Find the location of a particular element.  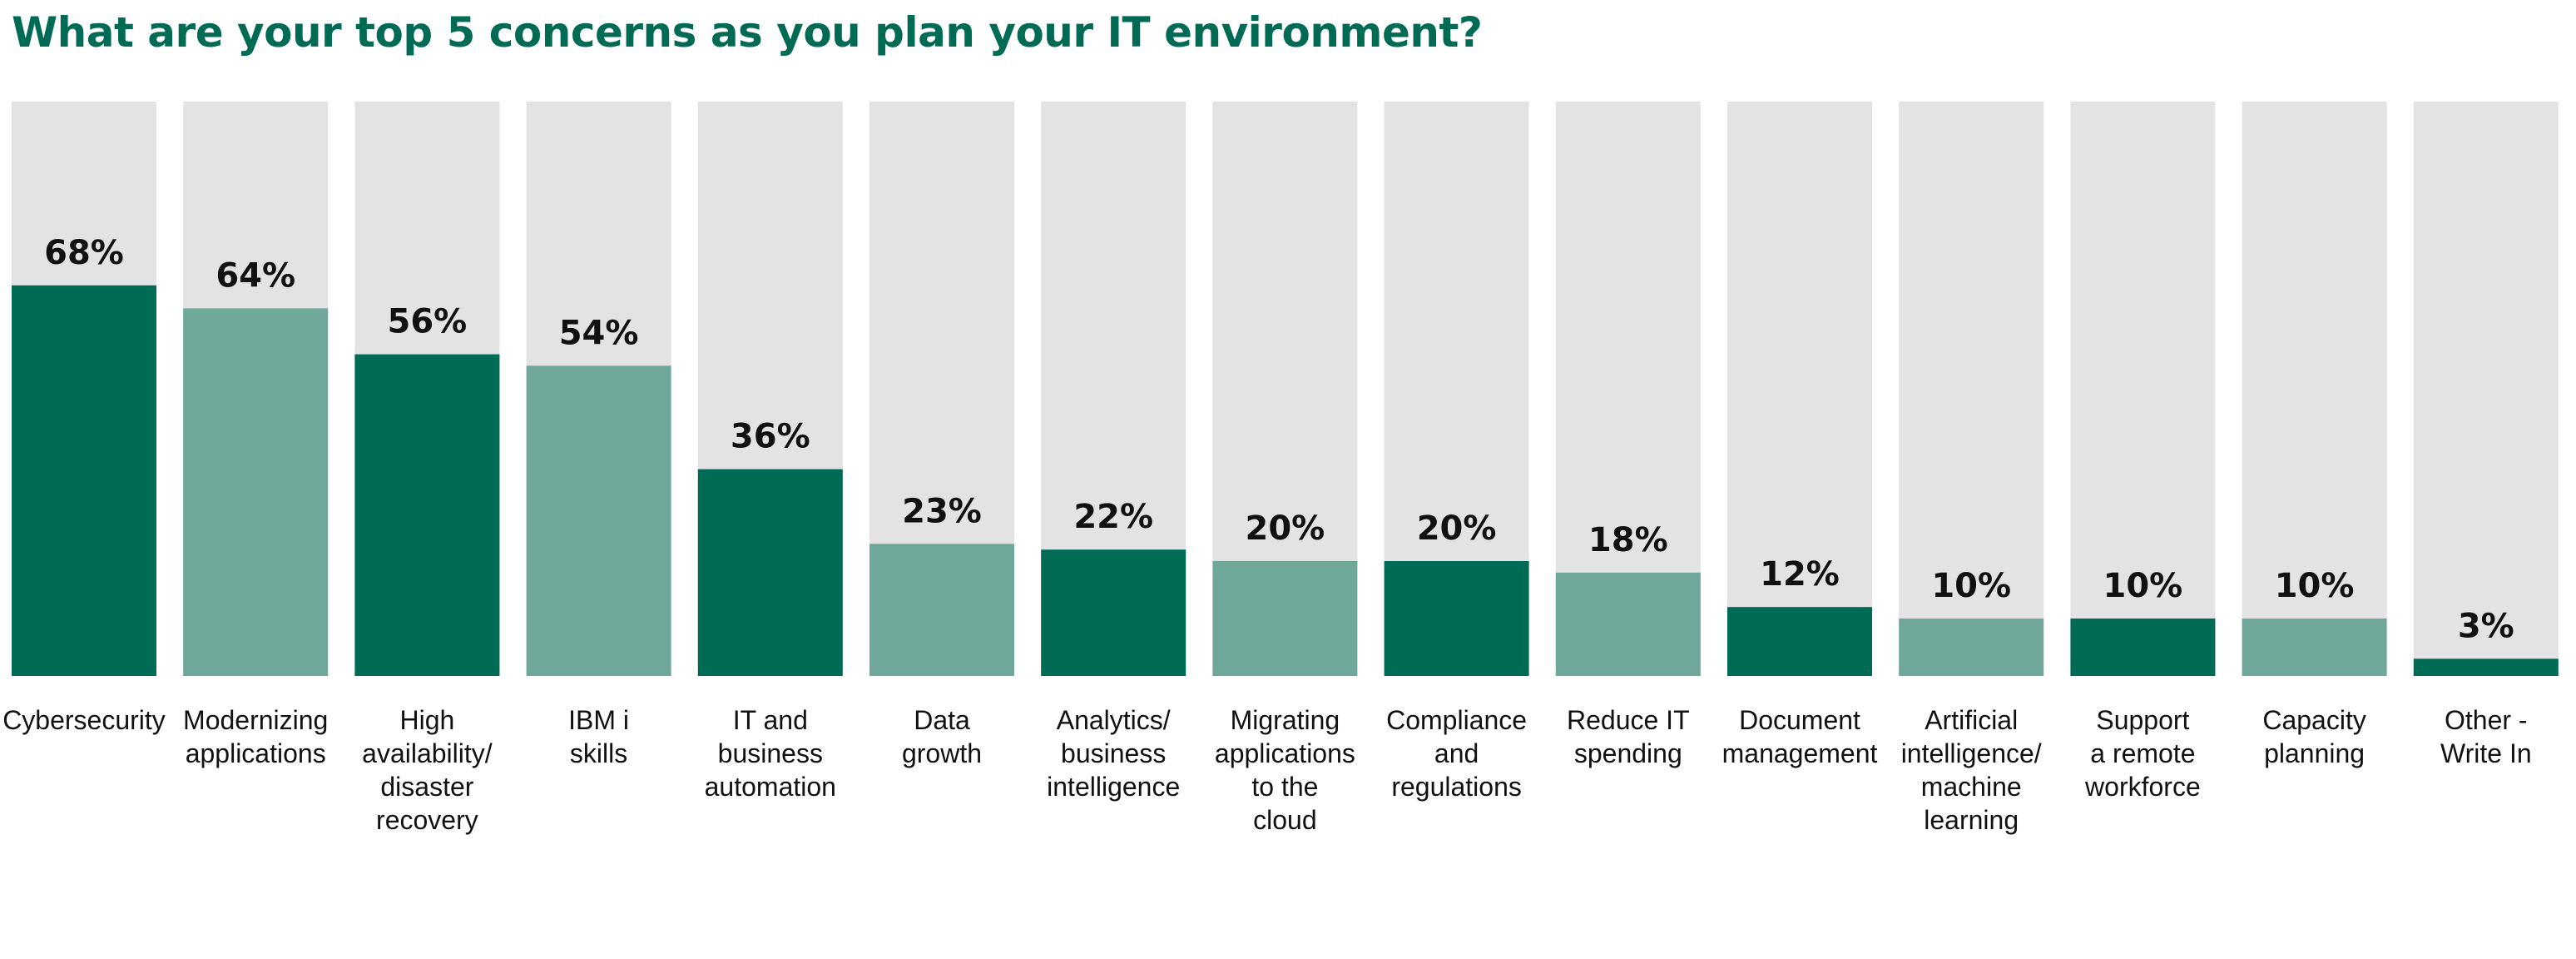

value-label: 22% is located at coordinates (1113, 517).